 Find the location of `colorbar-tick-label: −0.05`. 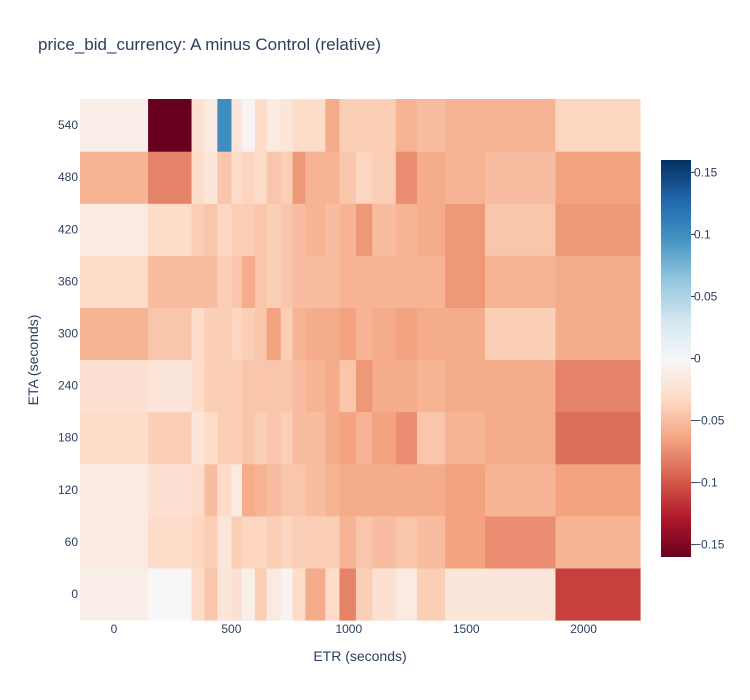

colorbar-tick-label: −0.05 is located at coordinates (709, 421).